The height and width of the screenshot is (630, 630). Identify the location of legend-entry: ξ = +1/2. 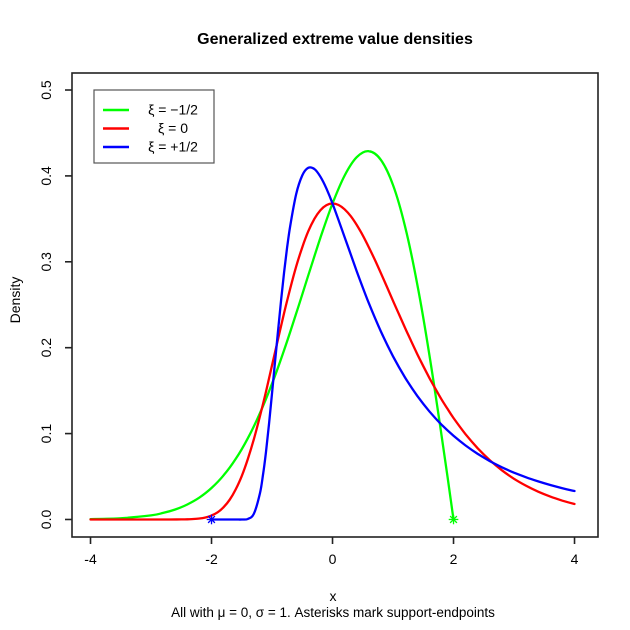
(150, 147).